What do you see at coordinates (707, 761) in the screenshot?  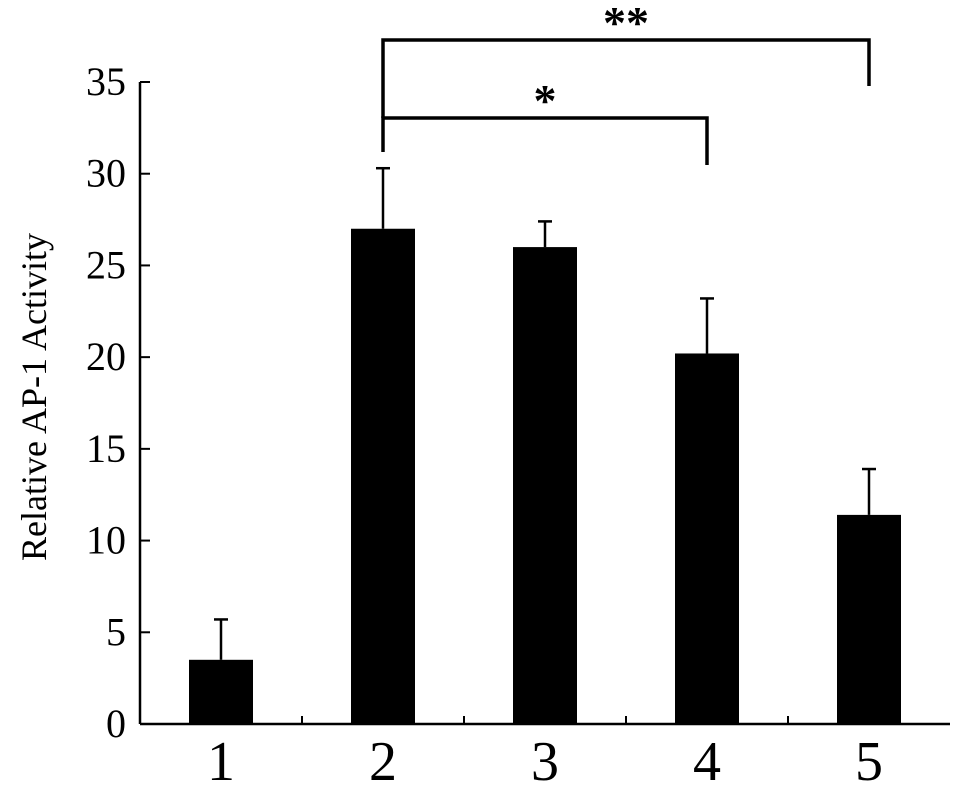 I see `x-tick-label: 4` at bounding box center [707, 761].